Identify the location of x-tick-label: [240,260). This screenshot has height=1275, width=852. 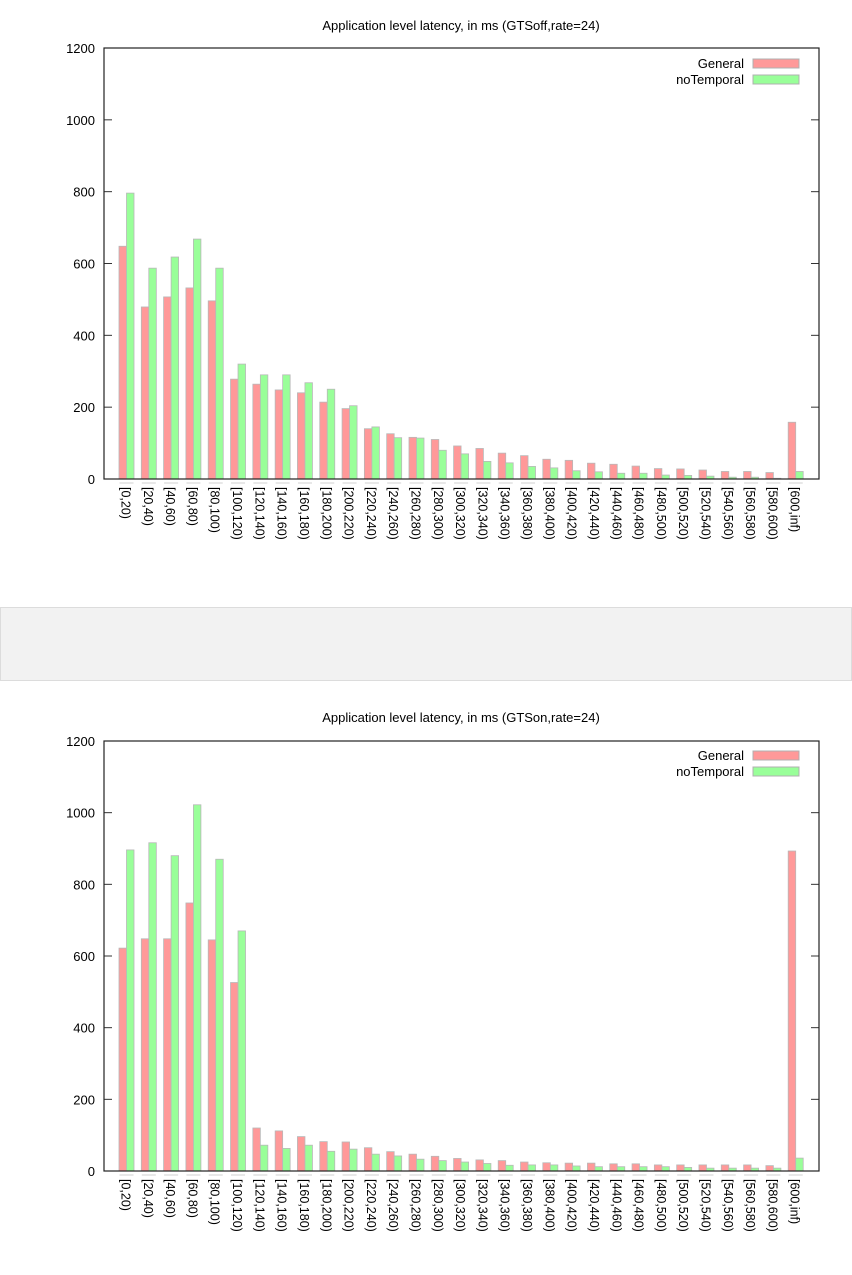
(393, 513).